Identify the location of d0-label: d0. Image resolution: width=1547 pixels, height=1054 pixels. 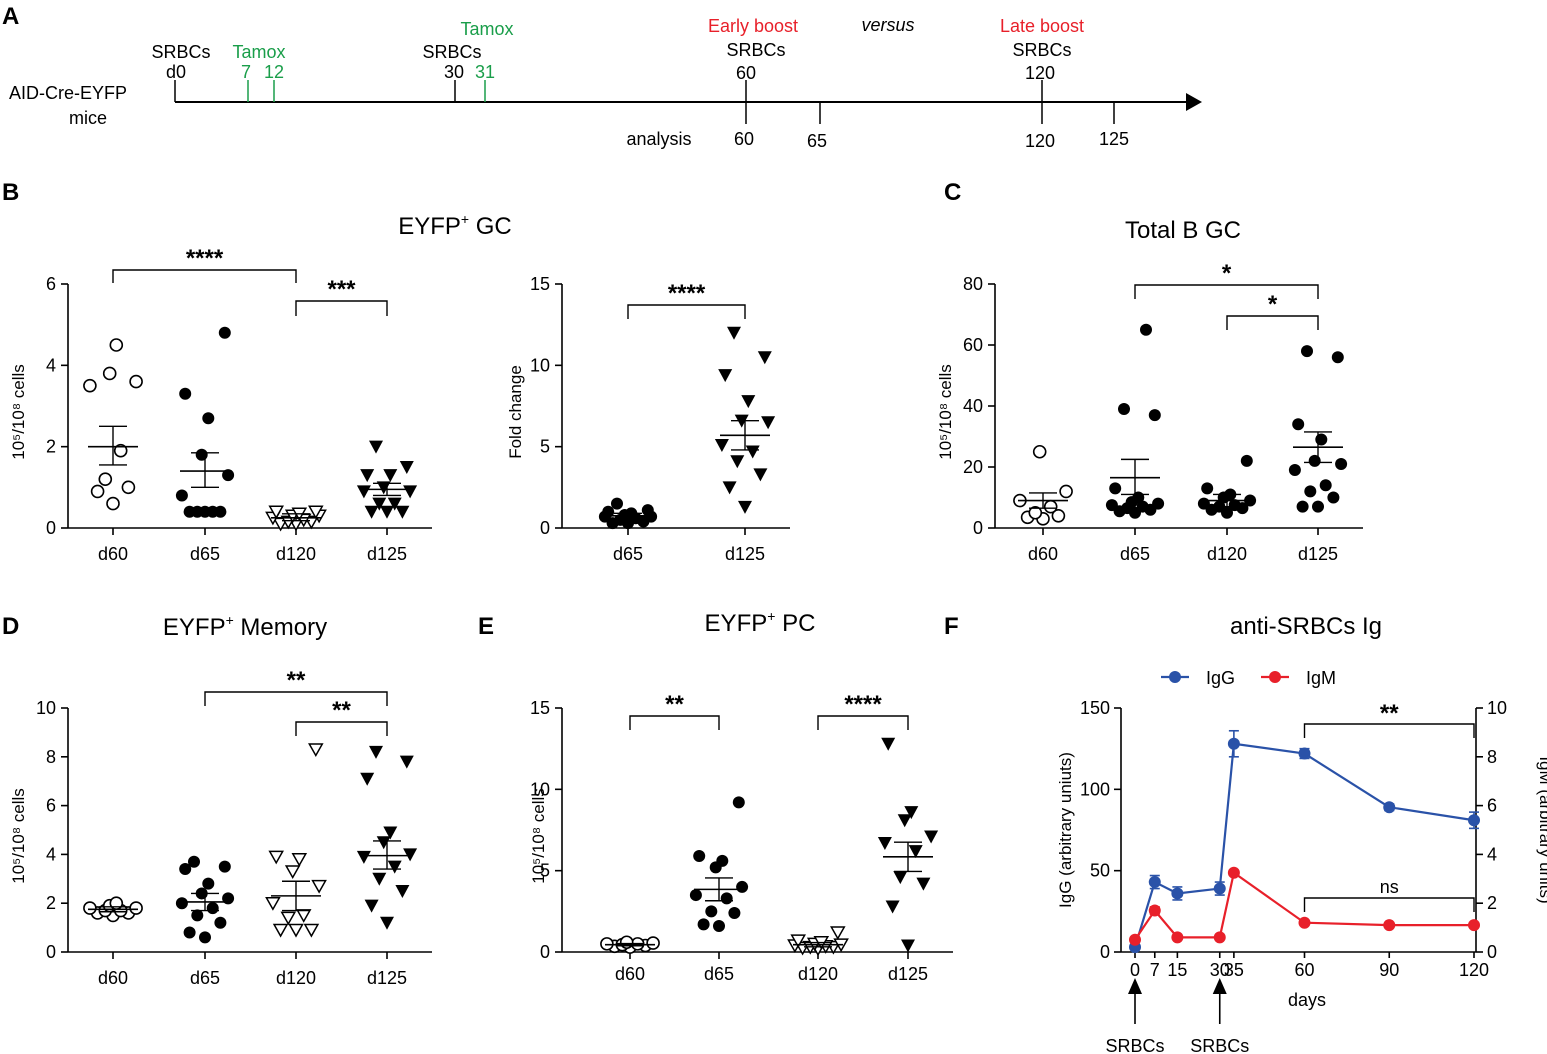
(176, 72).